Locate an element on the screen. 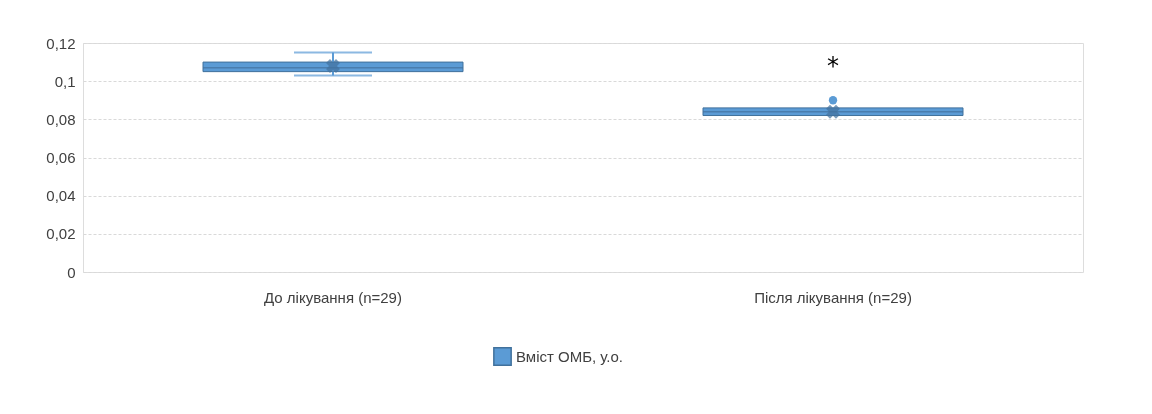  y-tick-label: 0 is located at coordinates (71, 272).